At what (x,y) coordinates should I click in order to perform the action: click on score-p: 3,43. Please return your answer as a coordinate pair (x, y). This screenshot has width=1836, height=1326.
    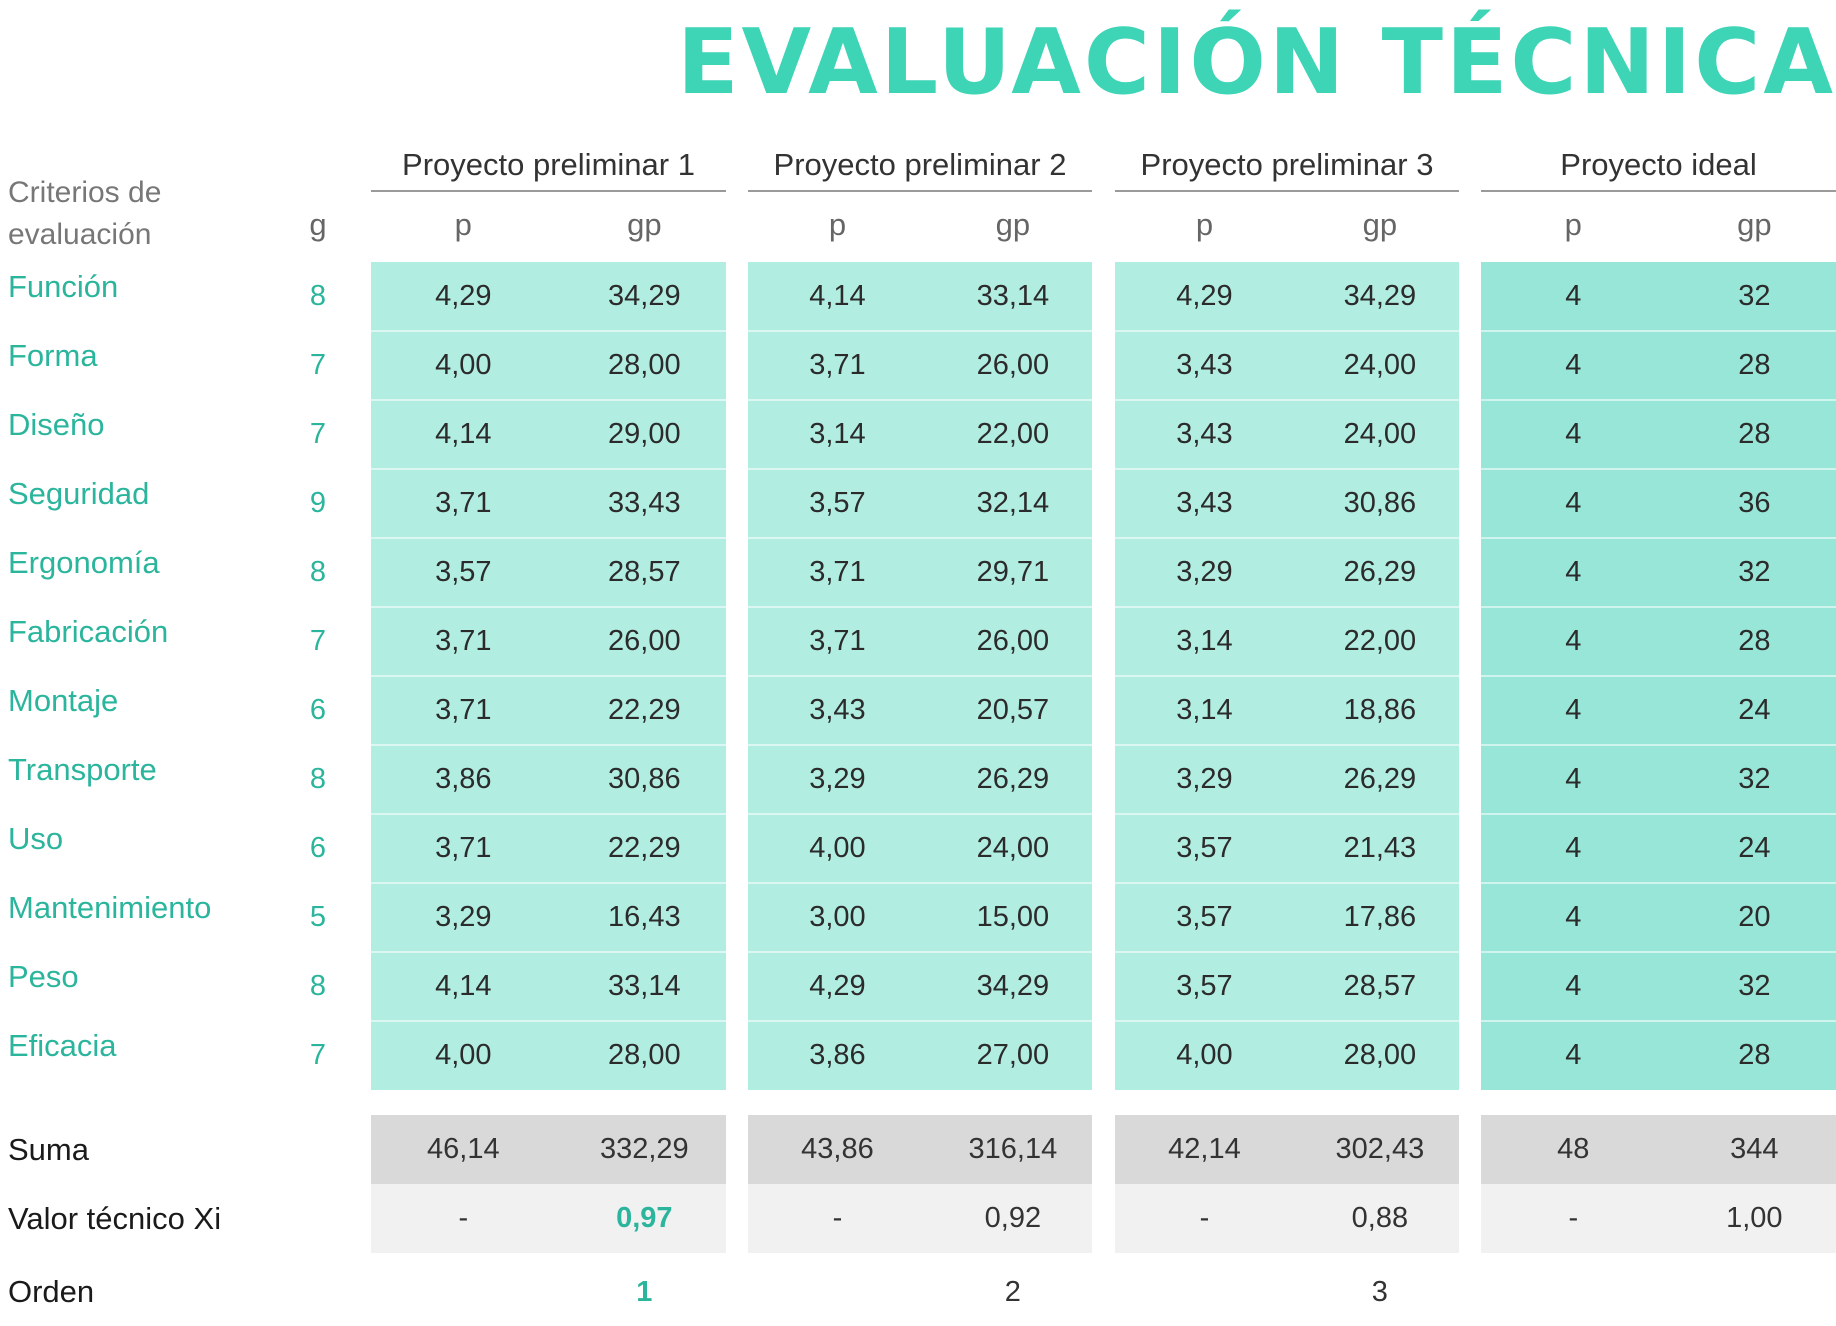
    Looking at the image, I should click on (1204, 365).